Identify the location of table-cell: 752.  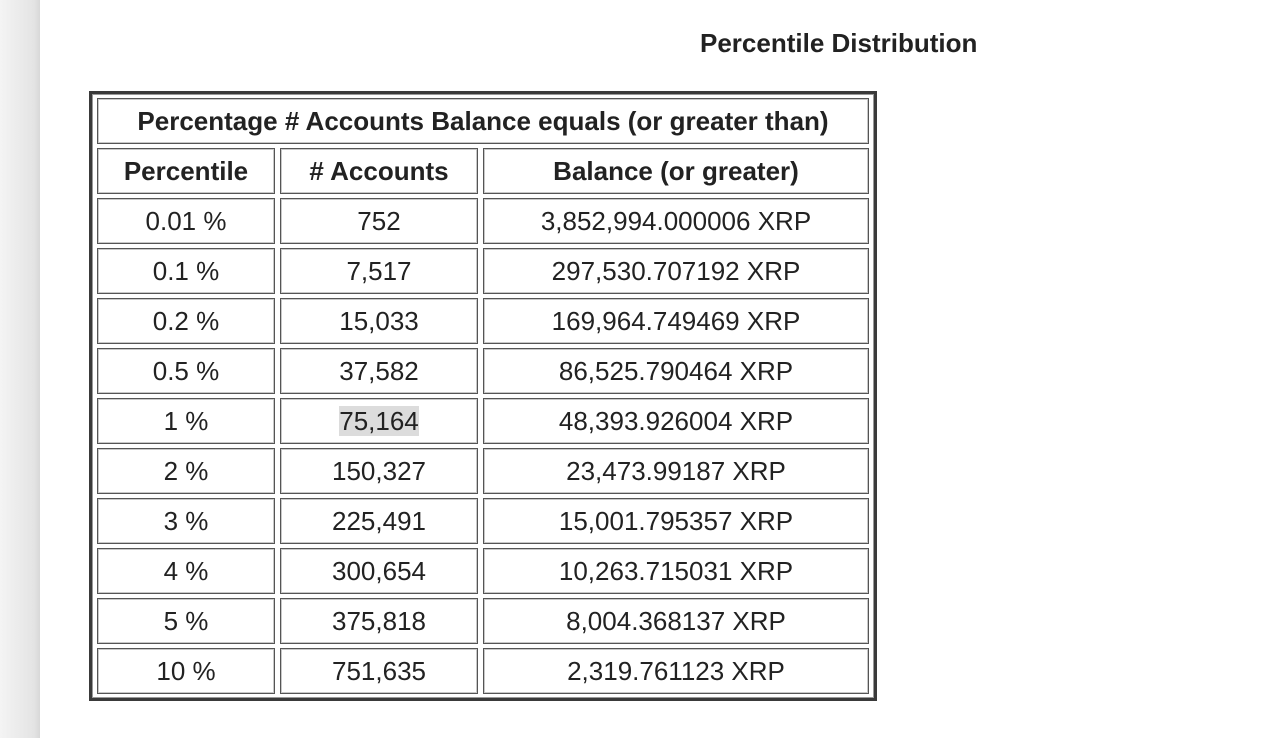
(379, 221).